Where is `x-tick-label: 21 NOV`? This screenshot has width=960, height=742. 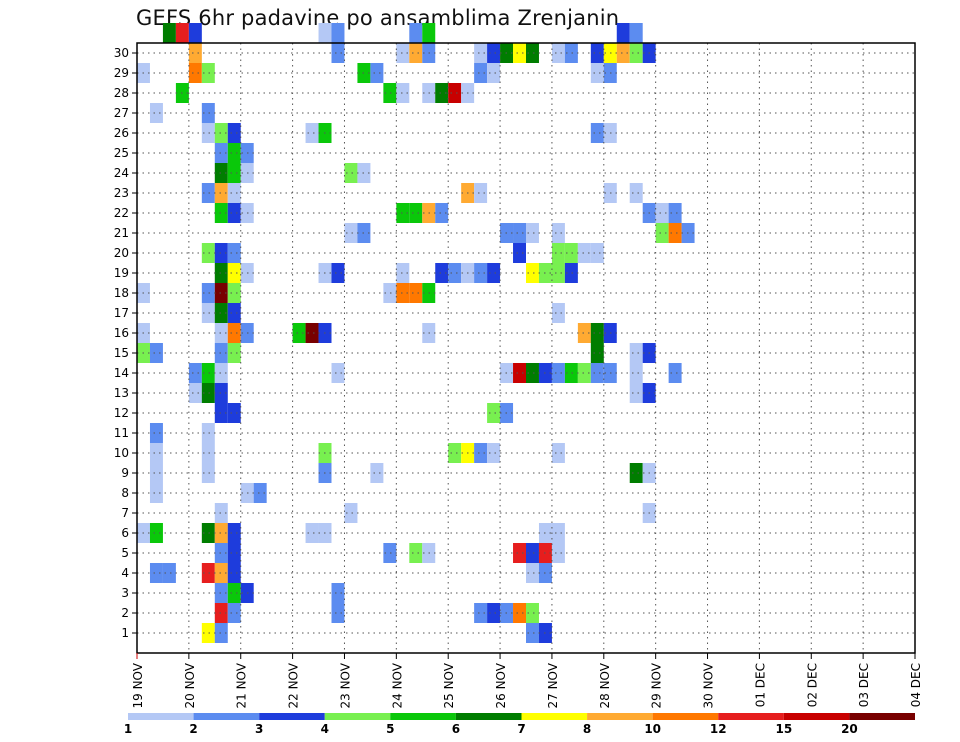 x-tick-label: 21 NOV is located at coordinates (242, 685).